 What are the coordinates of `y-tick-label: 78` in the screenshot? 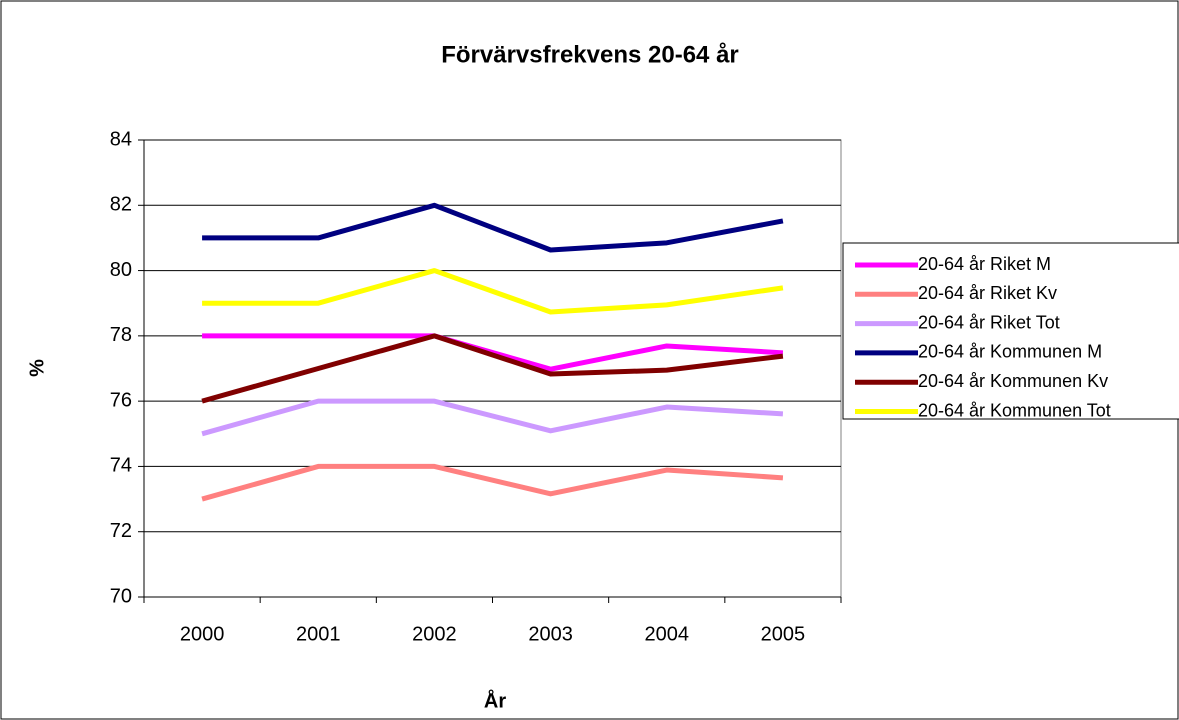 It's located at (121, 335).